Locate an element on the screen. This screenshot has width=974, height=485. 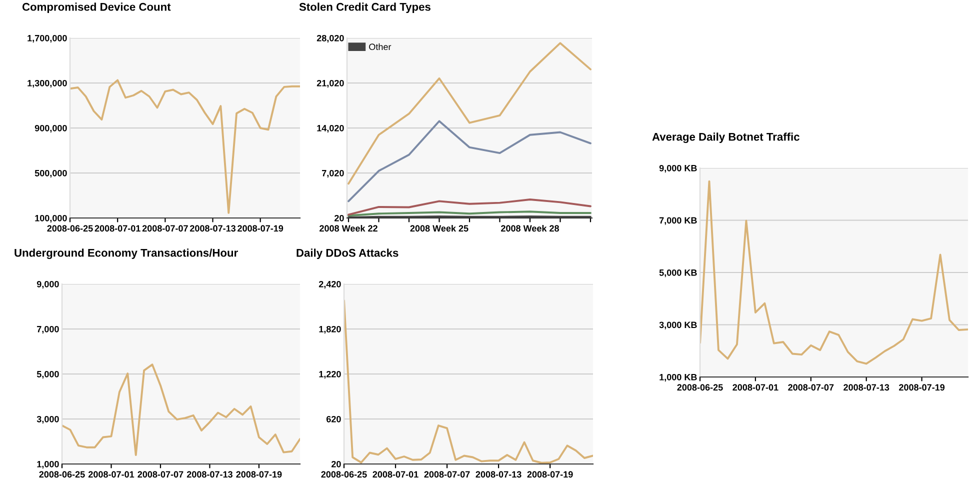
y-tick-label: 1,700,000 is located at coordinates (47, 38).